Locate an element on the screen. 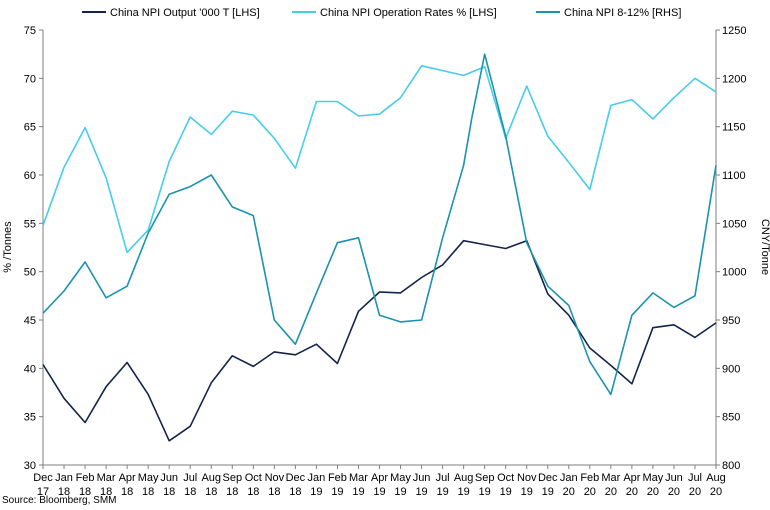 Image resolution: width=770 pixels, height=510 pixels. right-tick-label: 1250 is located at coordinates (734, 31).